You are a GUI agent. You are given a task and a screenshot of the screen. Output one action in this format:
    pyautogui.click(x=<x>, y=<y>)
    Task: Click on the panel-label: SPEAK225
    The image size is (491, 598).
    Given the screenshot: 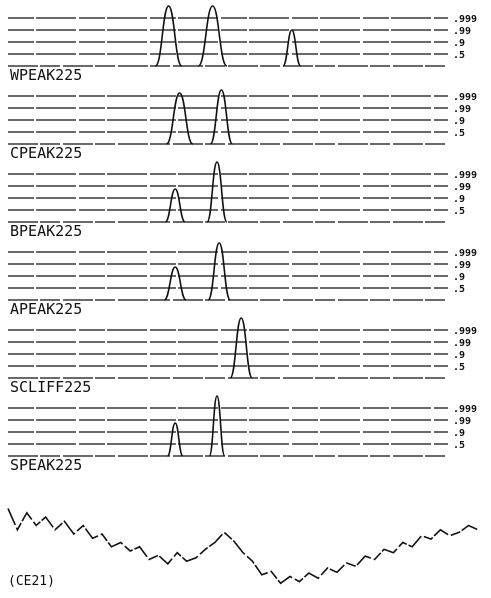 What is the action you would take?
    pyautogui.click(x=46, y=465)
    